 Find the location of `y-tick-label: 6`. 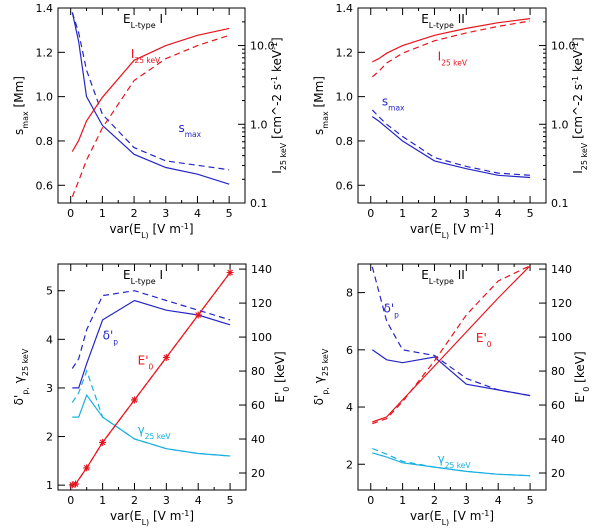

y-tick-label: 6 is located at coordinates (349, 350).